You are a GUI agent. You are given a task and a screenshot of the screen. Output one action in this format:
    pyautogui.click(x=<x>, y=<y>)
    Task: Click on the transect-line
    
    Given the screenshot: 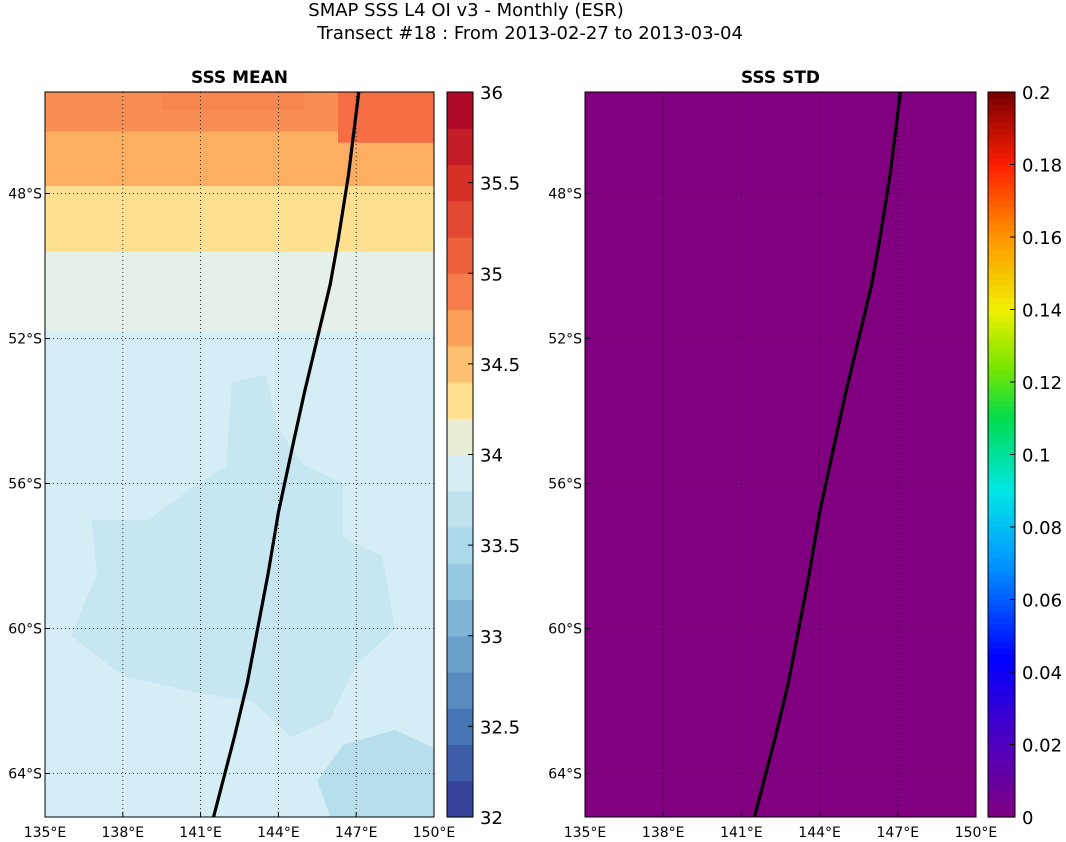 What is the action you would take?
    pyautogui.click(x=286, y=454)
    